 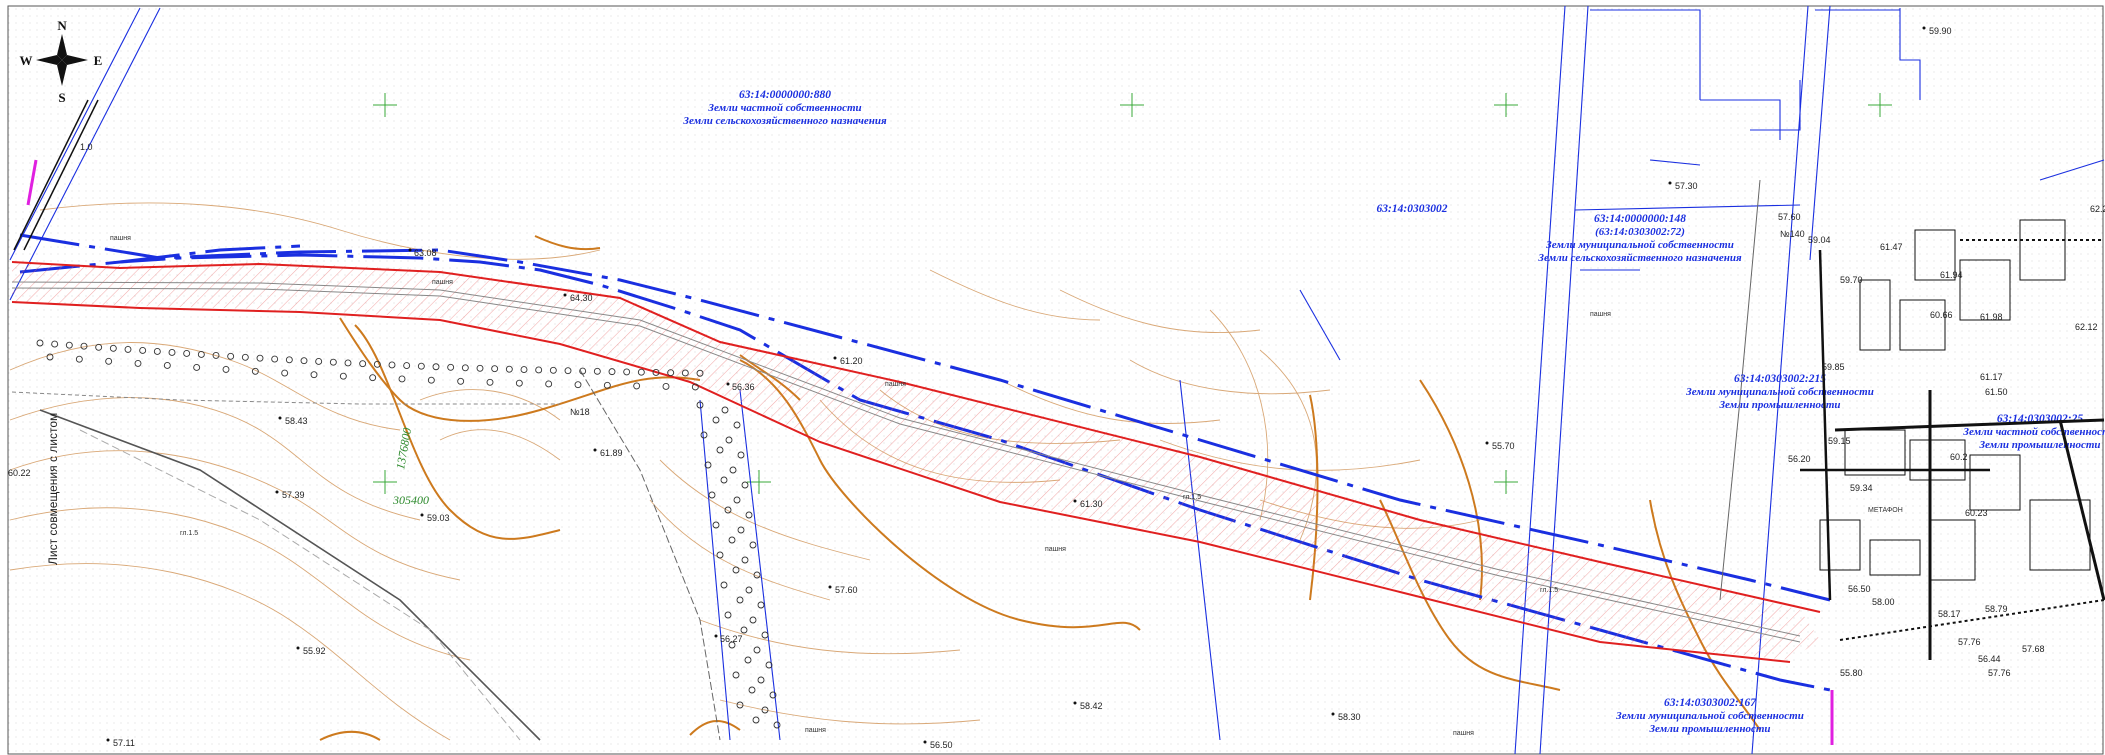 I want to click on svg-text: 56.36, so click(x=743, y=387).